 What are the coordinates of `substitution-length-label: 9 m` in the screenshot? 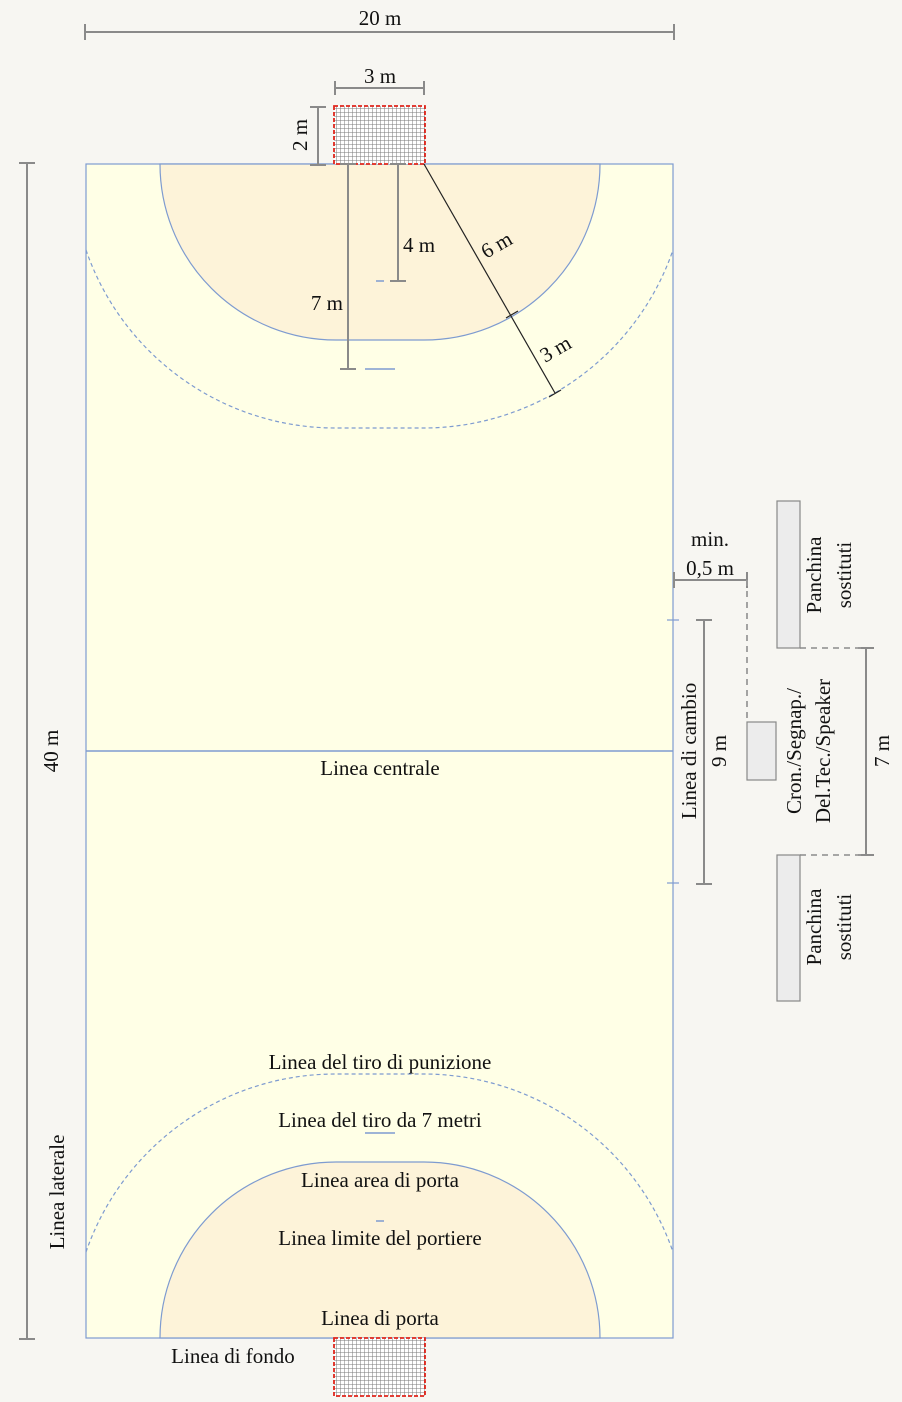 It's located at (719, 751).